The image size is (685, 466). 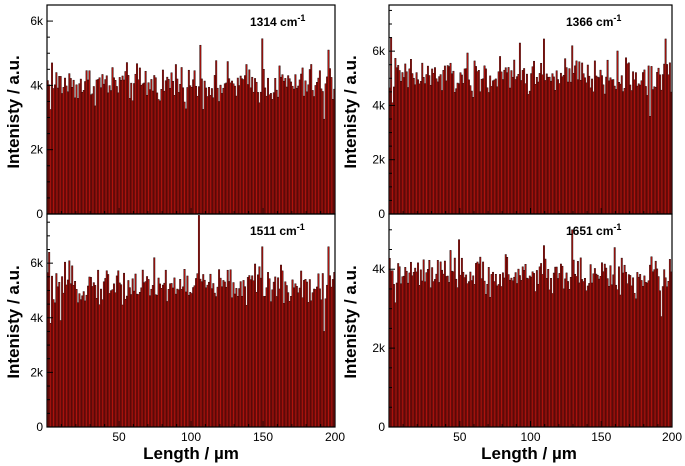 I want to click on y-axis-title-top-right: Intenisty / a.u., so click(x=350, y=111).